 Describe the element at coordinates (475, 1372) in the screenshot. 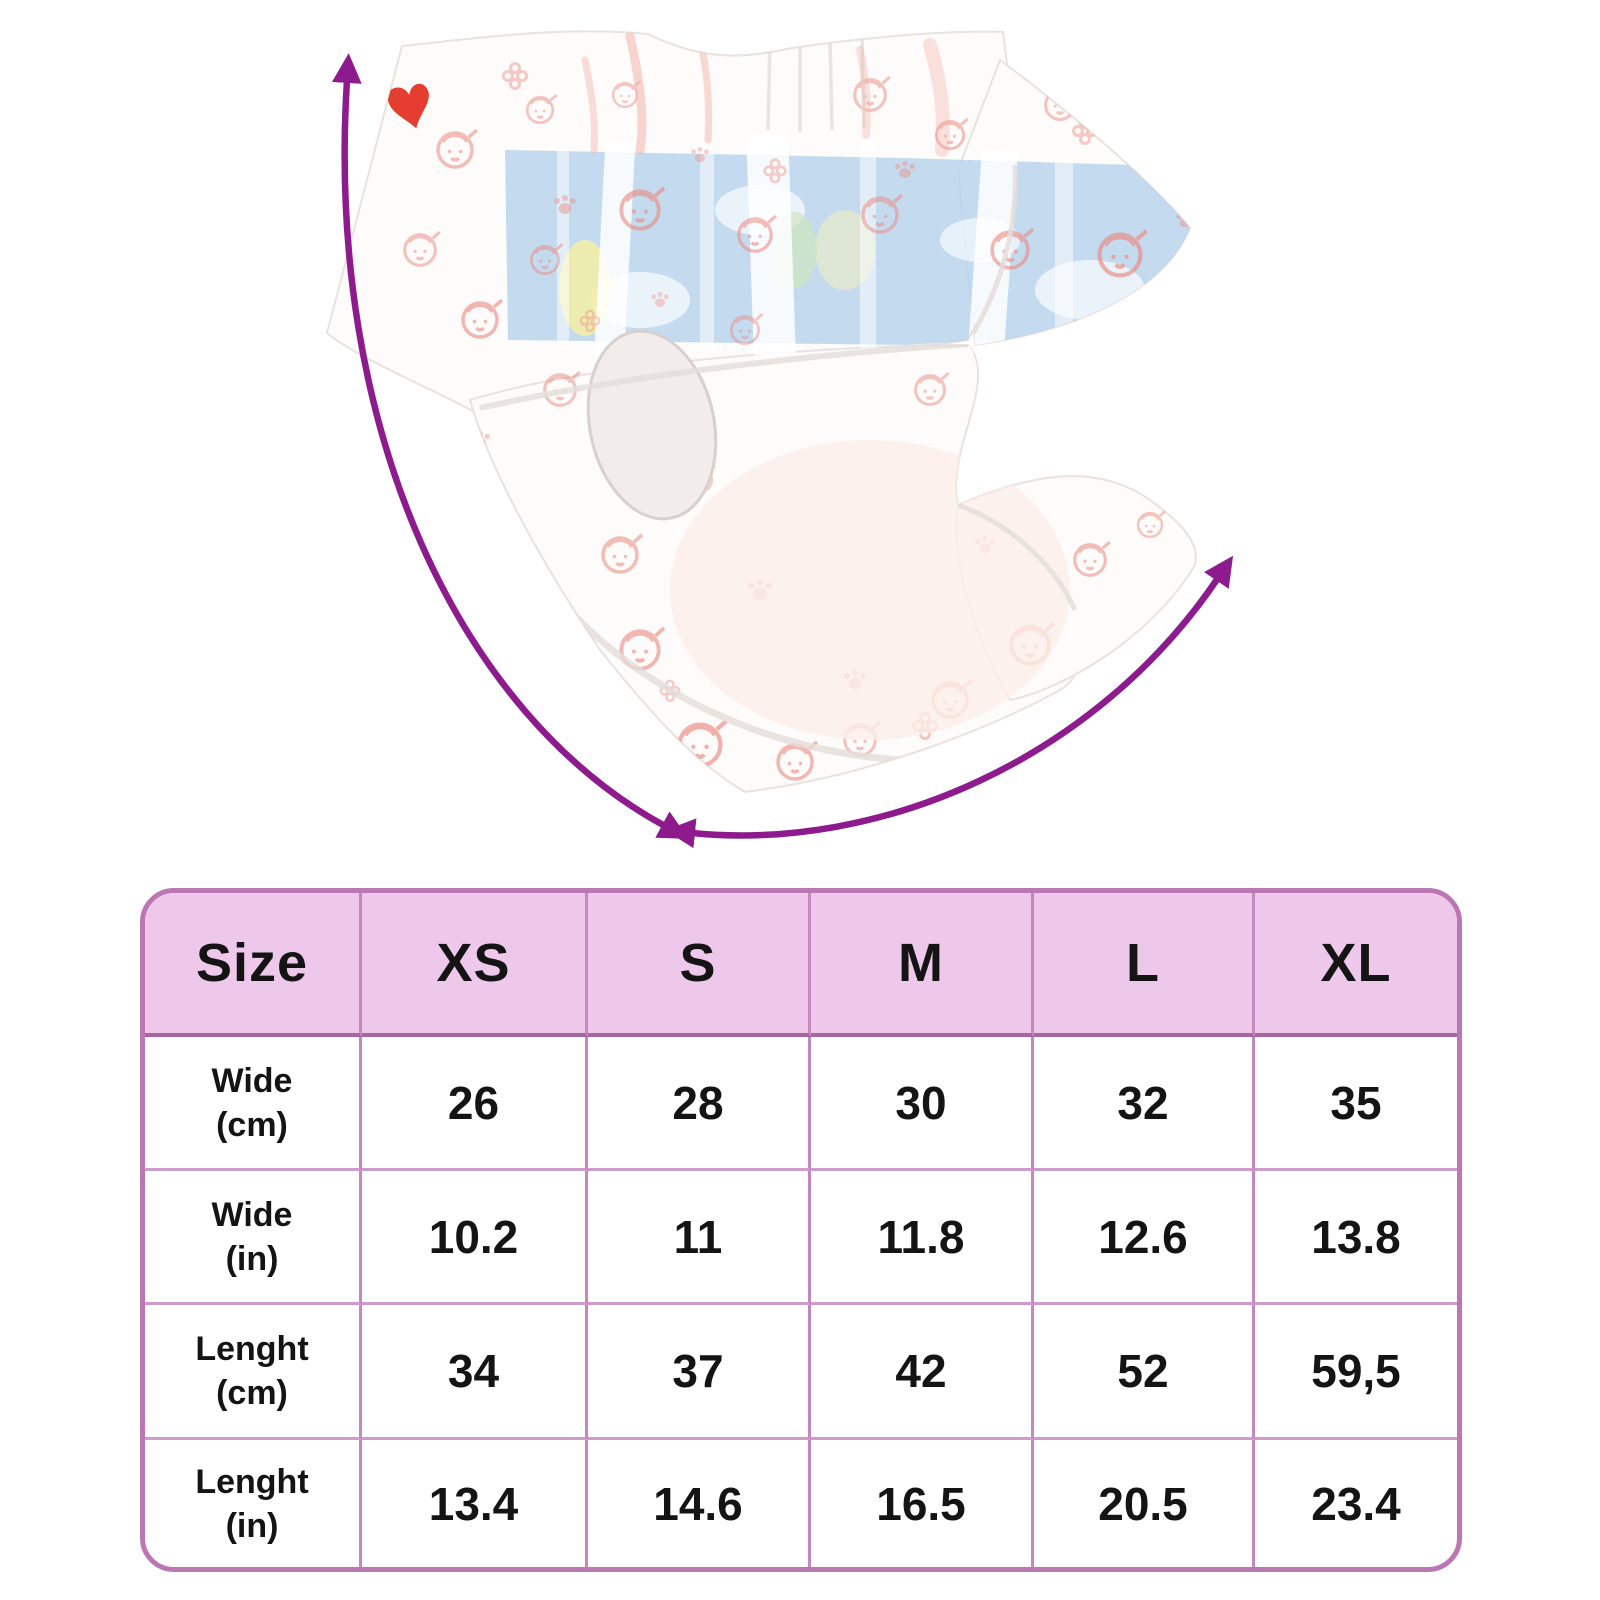

I see `cell-lenght-cm-xs: 34` at that location.